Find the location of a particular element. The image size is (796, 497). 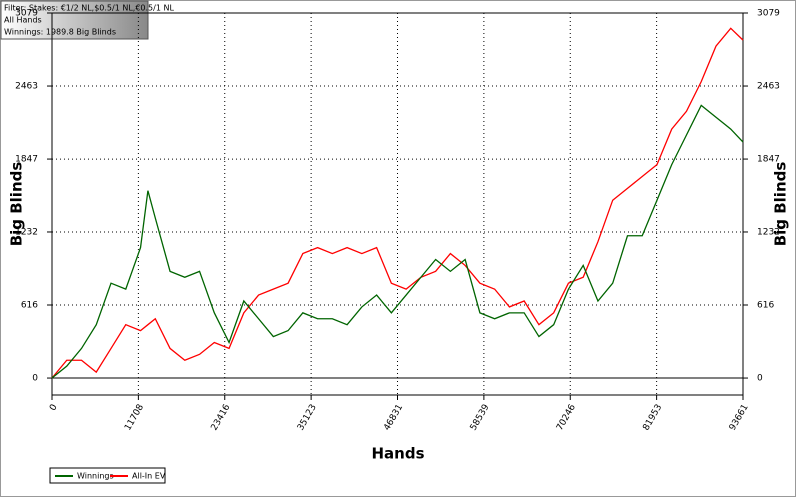

y2-tick-label: 0 is located at coordinates (760, 379).